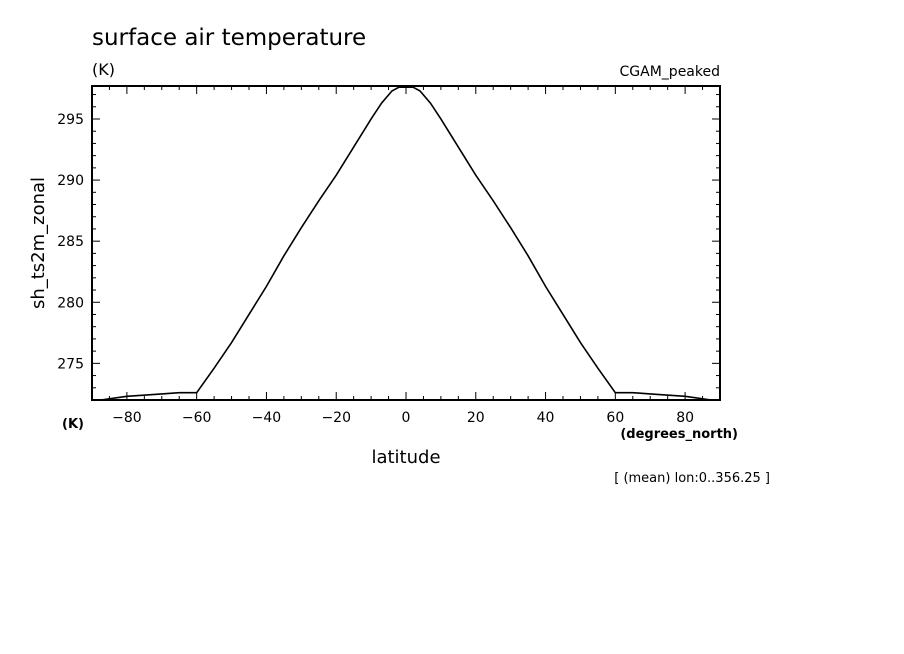 This screenshot has height=654, width=904. What do you see at coordinates (229, 38) in the screenshot?
I see `chart-title: surface air temperature` at bounding box center [229, 38].